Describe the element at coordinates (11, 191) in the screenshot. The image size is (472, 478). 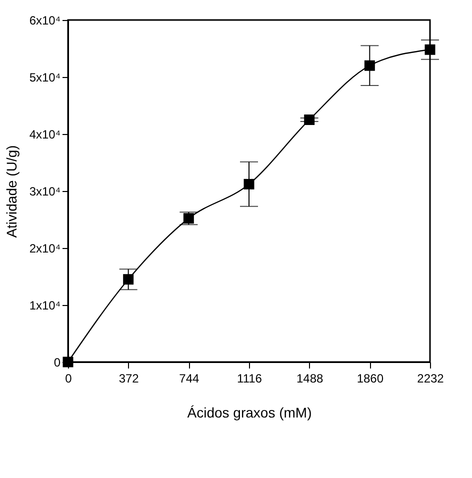
I see `y-axis-title: Atividade (U/g)` at that location.